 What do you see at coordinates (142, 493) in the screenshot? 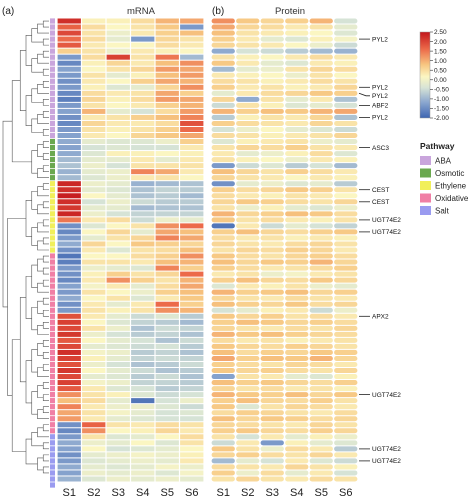
I see `sample-label: S4` at bounding box center [142, 493].